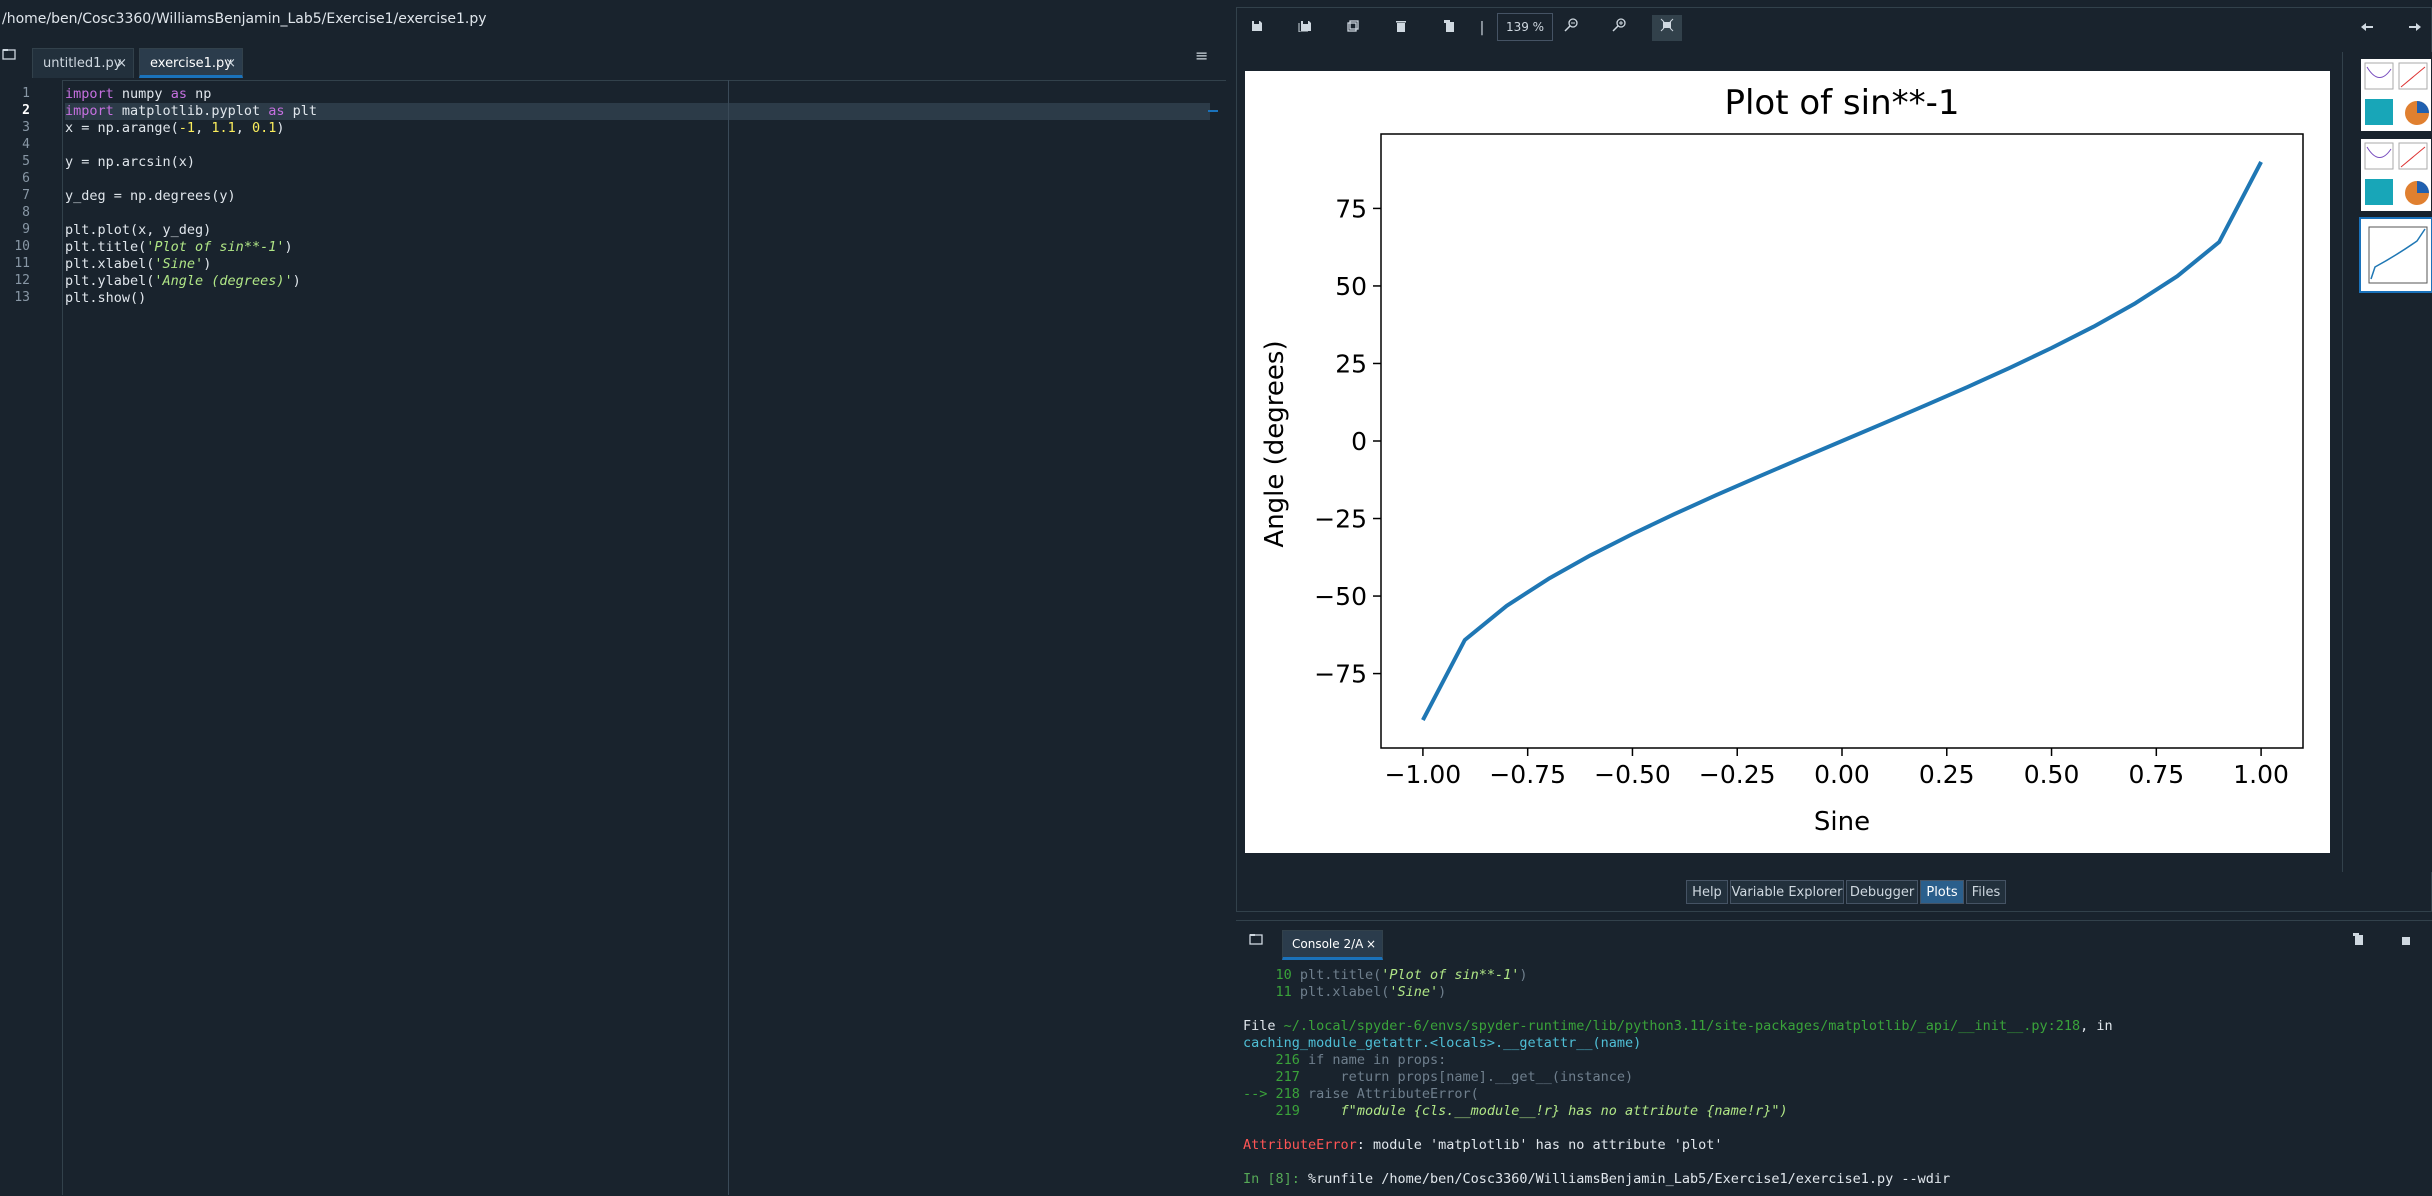 The width and height of the screenshot is (2432, 1196). What do you see at coordinates (1834, 1058) in the screenshot?
I see `ipython-console-panel` at bounding box center [1834, 1058].